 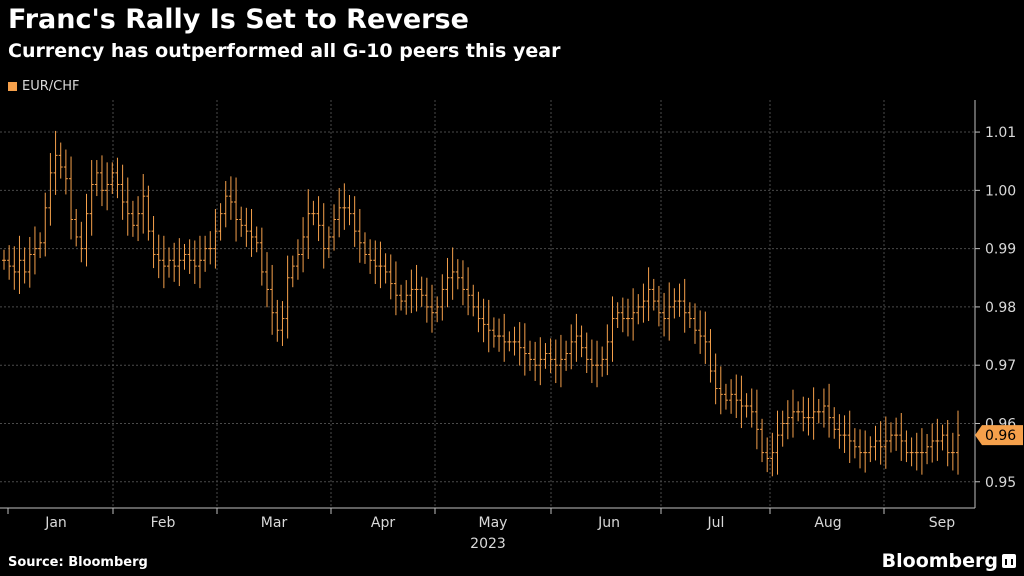 I want to click on x-tick-label: Jan, so click(x=55, y=523).